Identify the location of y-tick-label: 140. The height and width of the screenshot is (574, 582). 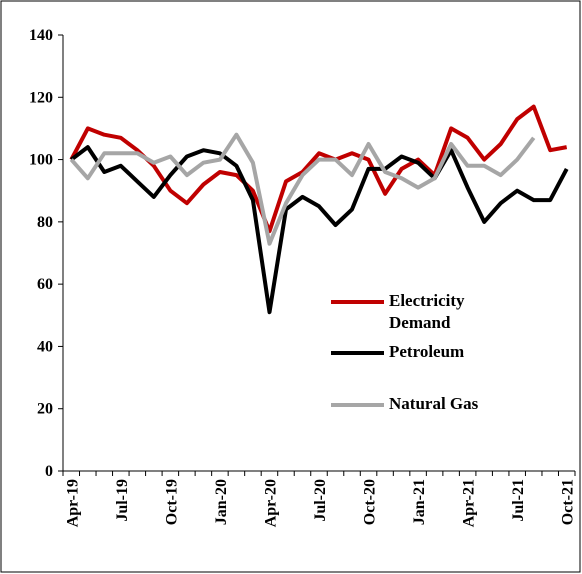
(41, 35).